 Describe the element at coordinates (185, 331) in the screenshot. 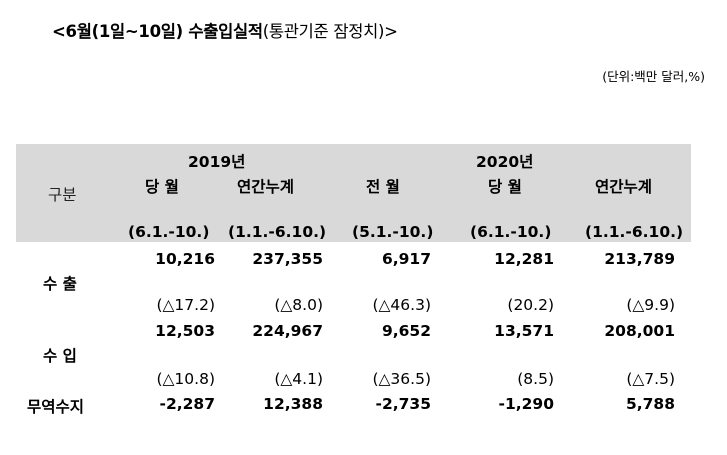

I see `import-value: 12,503` at that location.